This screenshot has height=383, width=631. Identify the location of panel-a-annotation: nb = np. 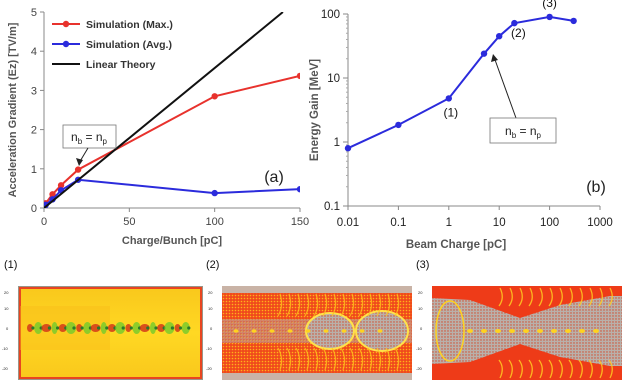
(89, 145).